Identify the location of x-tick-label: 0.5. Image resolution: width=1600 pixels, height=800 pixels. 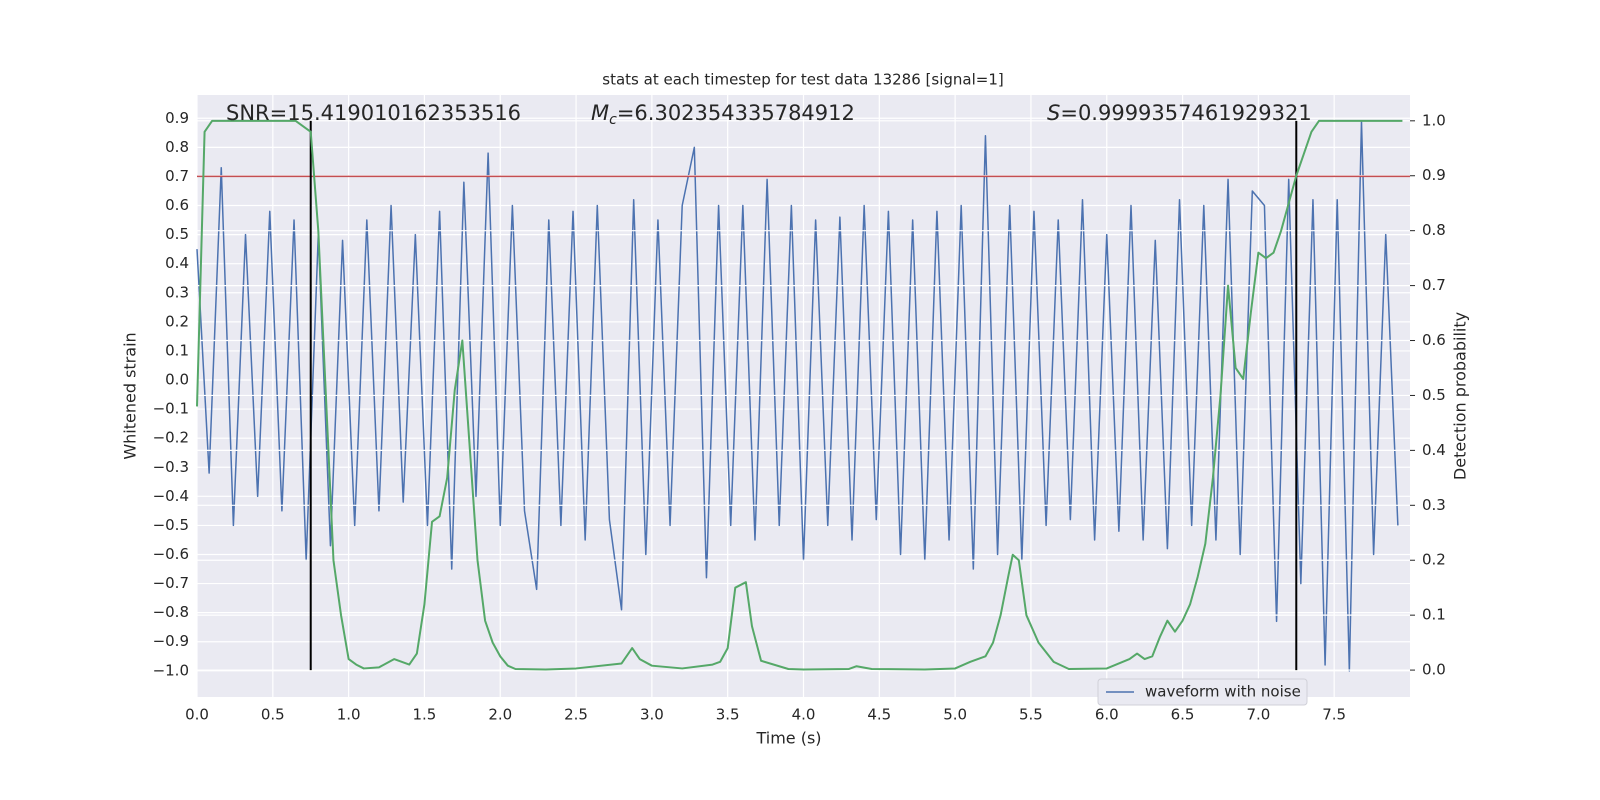
(273, 715).